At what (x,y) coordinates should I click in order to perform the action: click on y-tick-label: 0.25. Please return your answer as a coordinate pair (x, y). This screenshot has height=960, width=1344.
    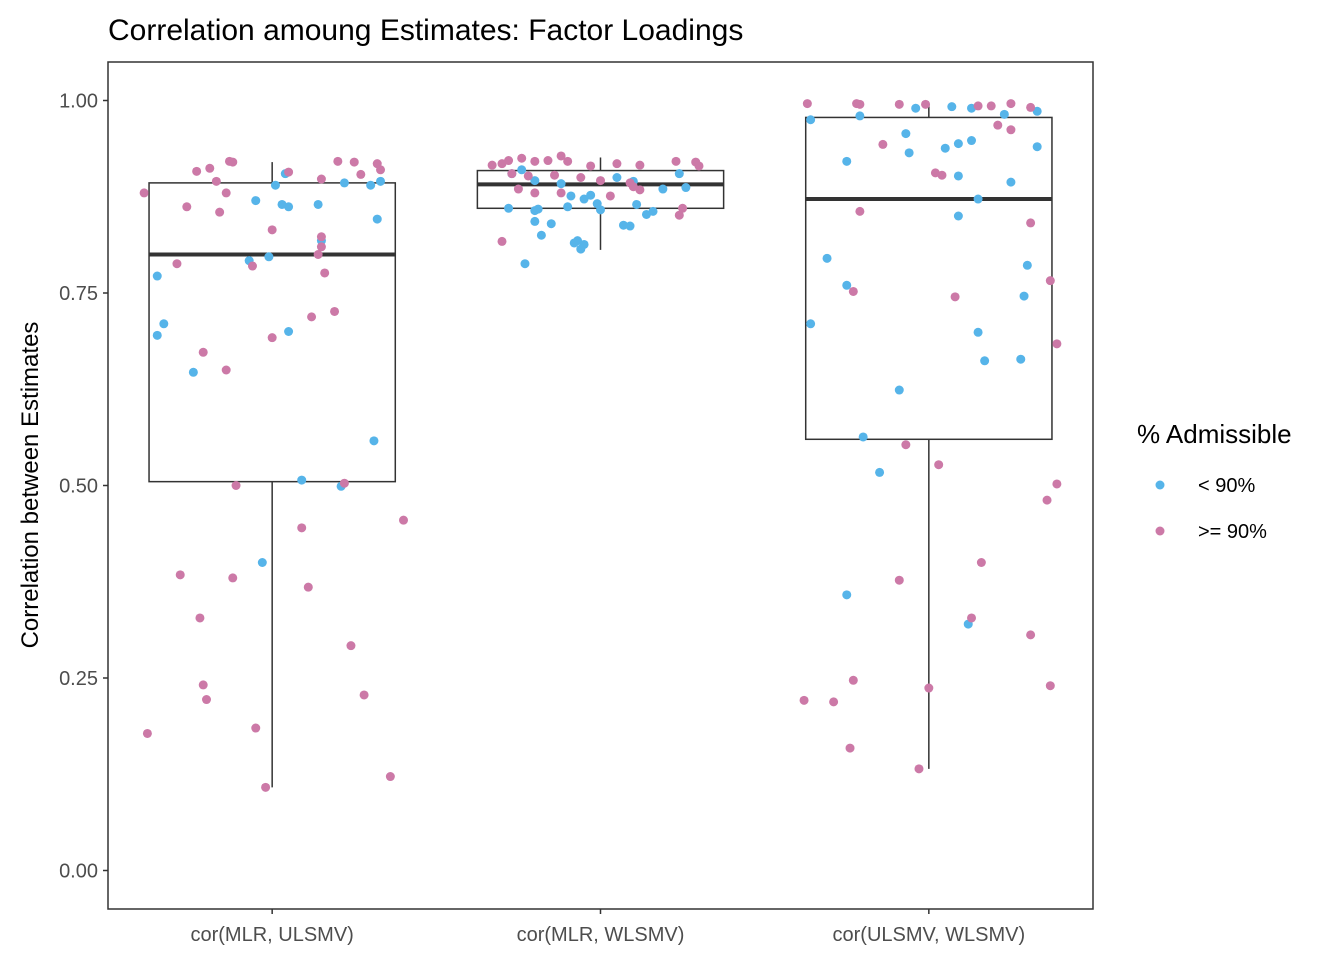
    Looking at the image, I should click on (78, 679).